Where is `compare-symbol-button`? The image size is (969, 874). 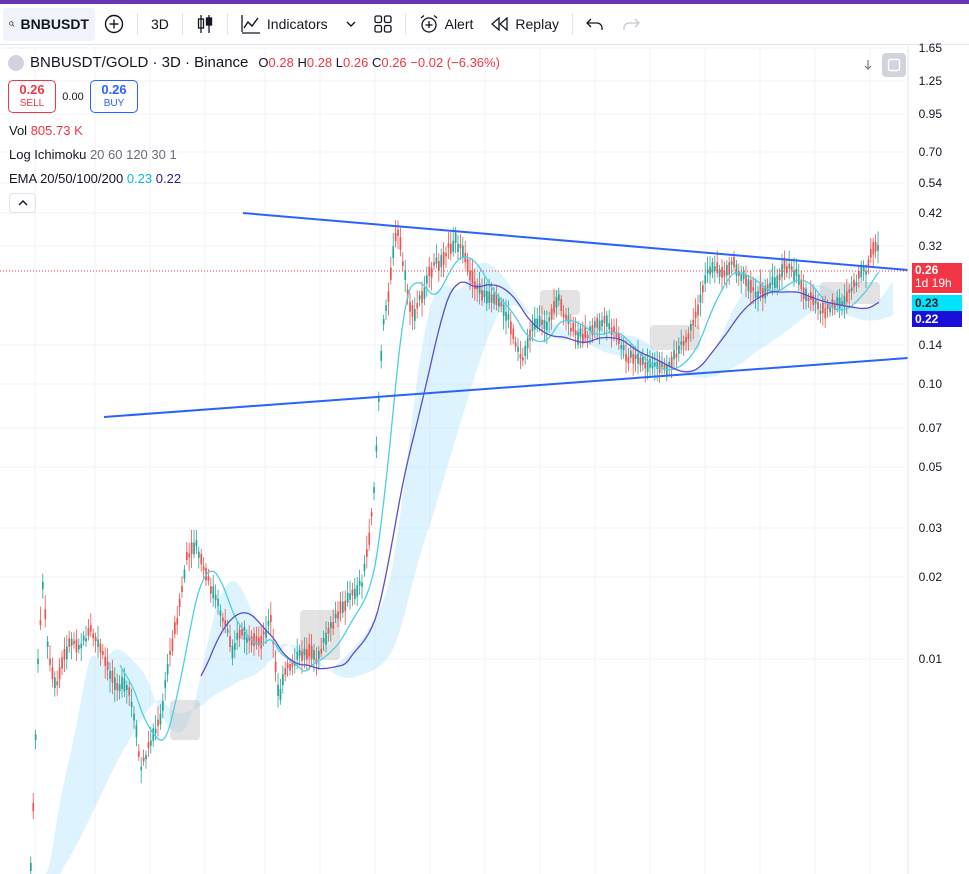
compare-symbol-button is located at coordinates (114, 24).